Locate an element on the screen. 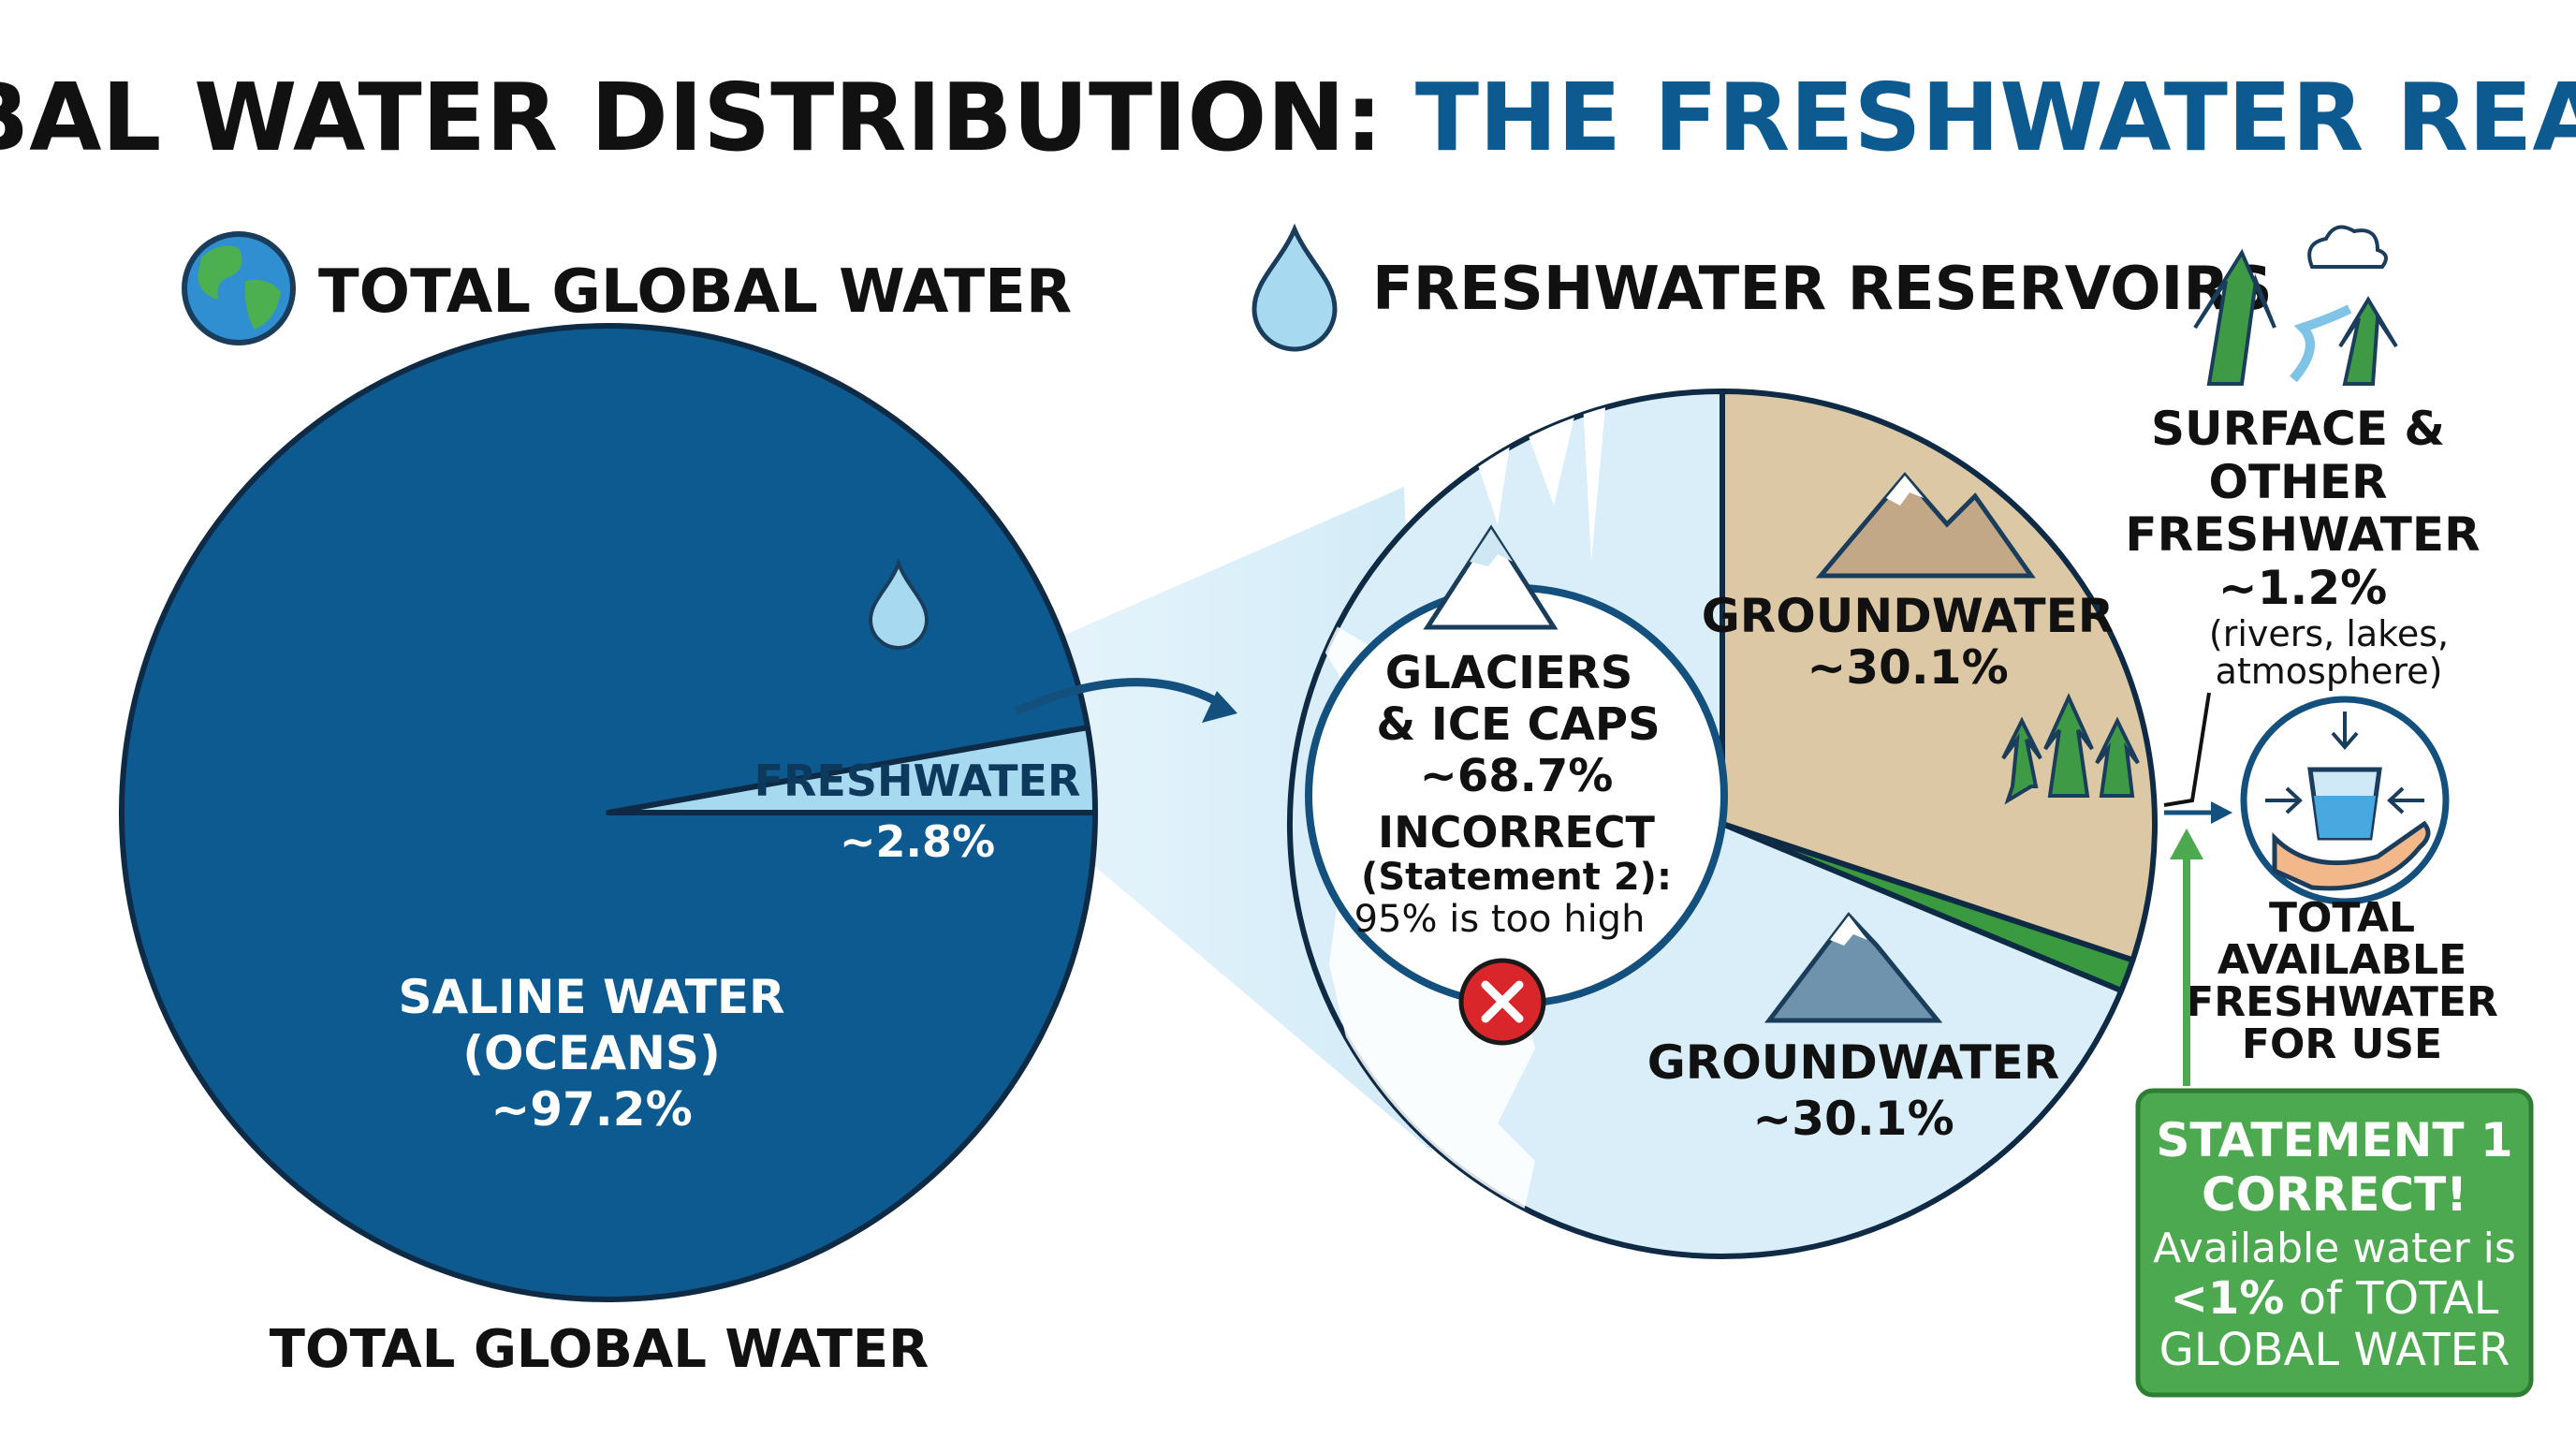  available-label-4: FOR USE is located at coordinates (2342, 1044).